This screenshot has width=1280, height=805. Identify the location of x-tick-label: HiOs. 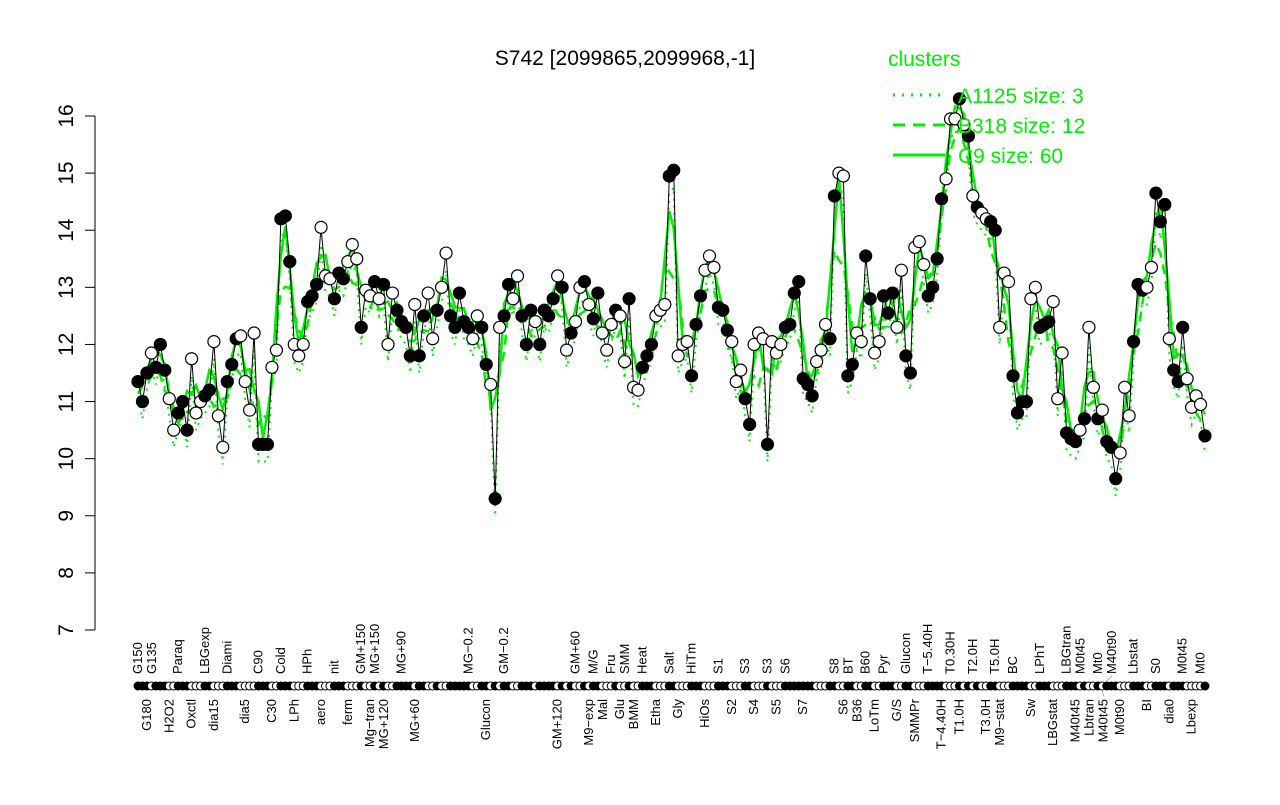
(704, 713).